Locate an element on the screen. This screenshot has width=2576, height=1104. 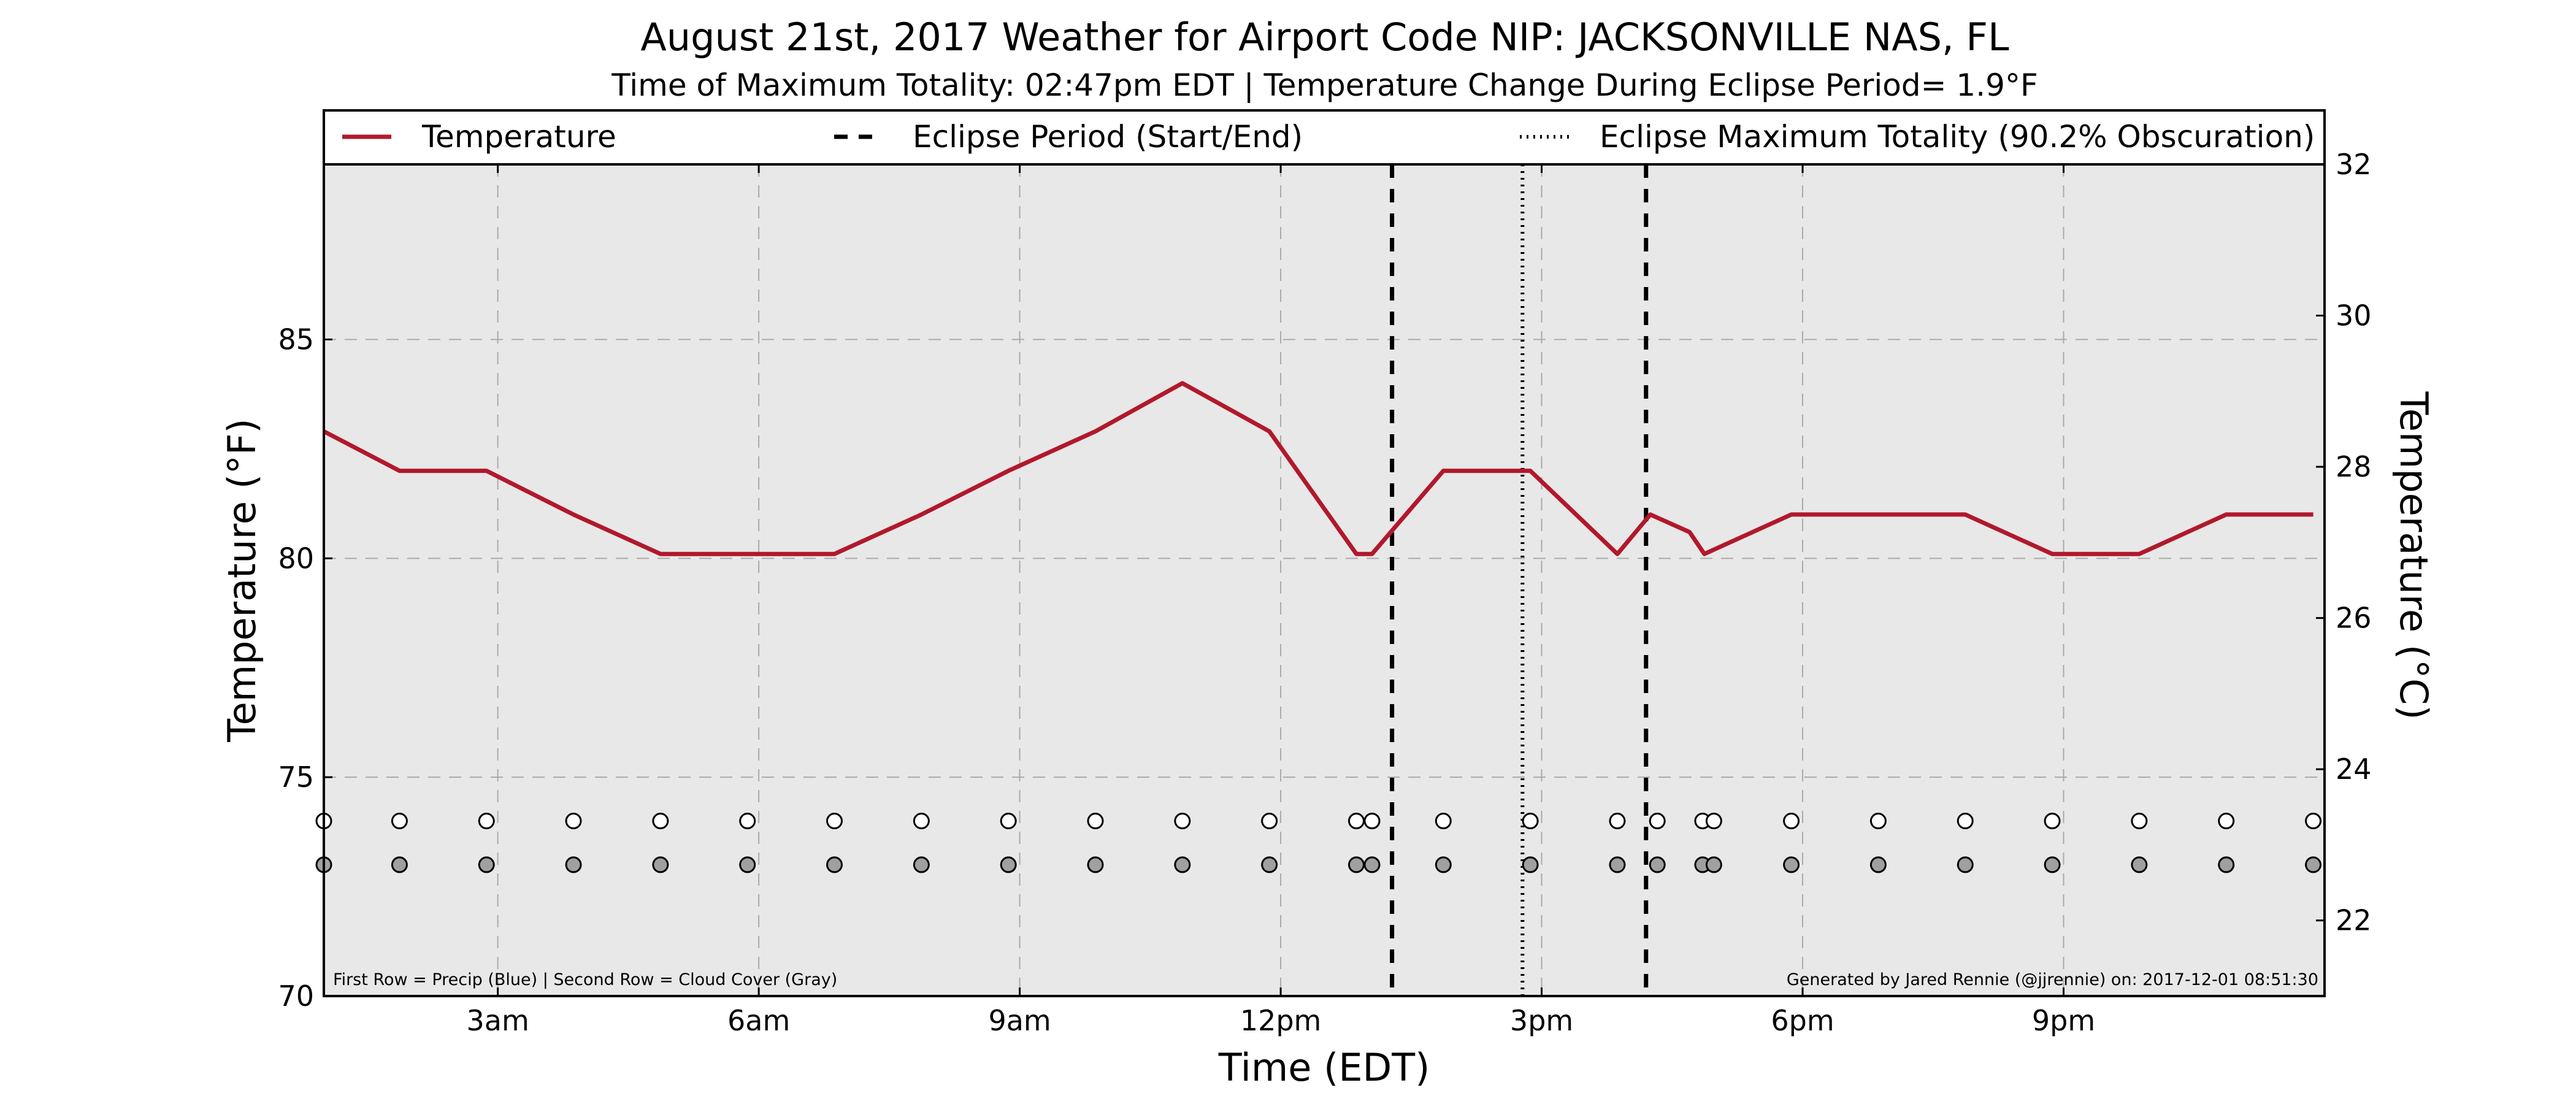
y-right-tick-label: 24 is located at coordinates (2354, 769).